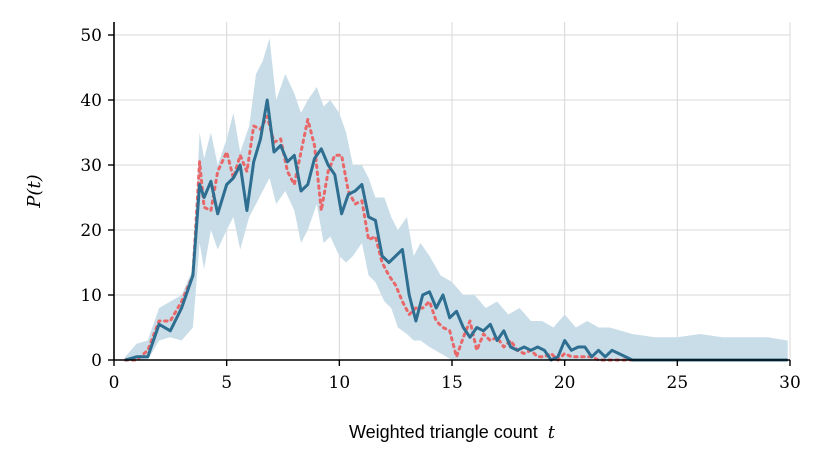 This screenshot has width=829, height=468. What do you see at coordinates (226, 383) in the screenshot?
I see `x-tick-label: 5` at bounding box center [226, 383].